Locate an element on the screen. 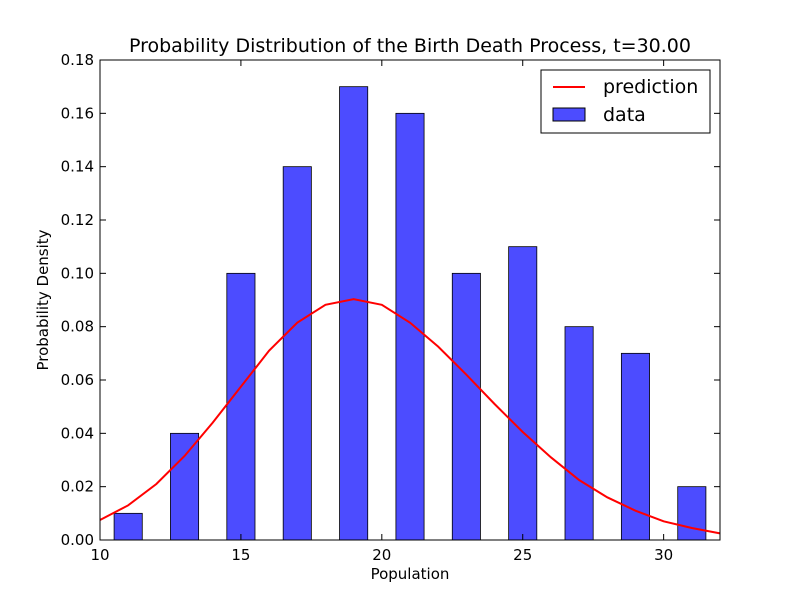 Image resolution: width=800 pixels, height=600 pixels. x-tick-label-3: 25 is located at coordinates (522, 555).